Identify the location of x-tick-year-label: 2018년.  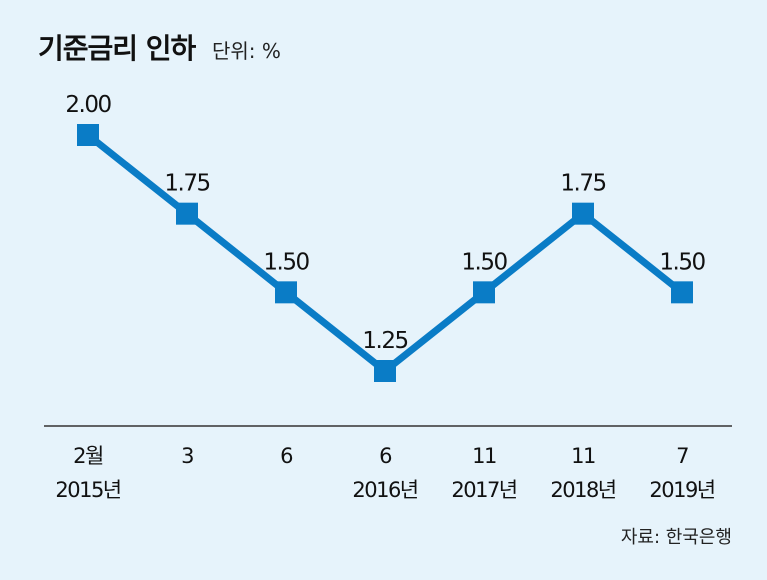
(582, 490).